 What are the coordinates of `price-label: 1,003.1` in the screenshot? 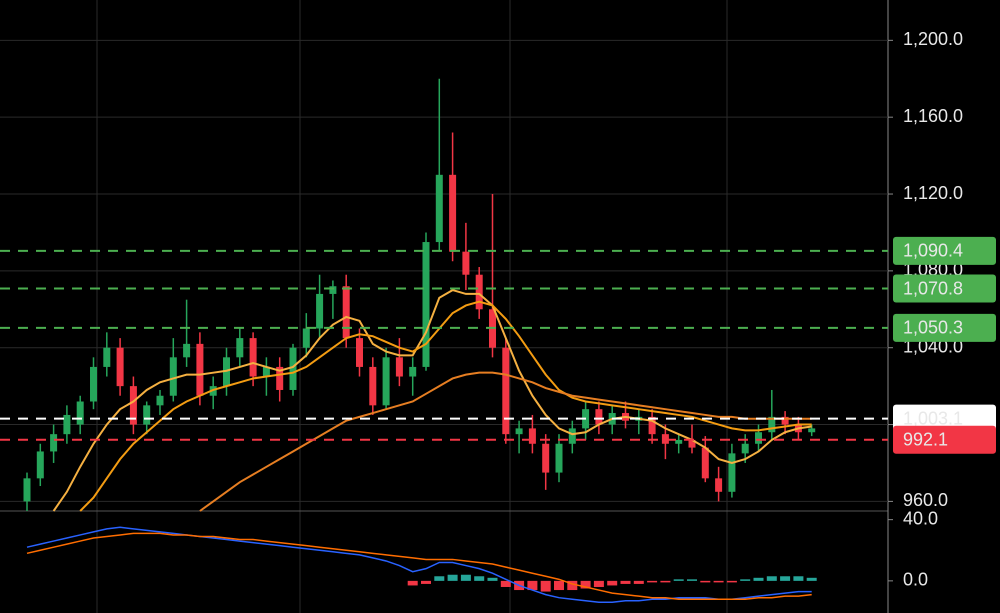 It's located at (933, 418).